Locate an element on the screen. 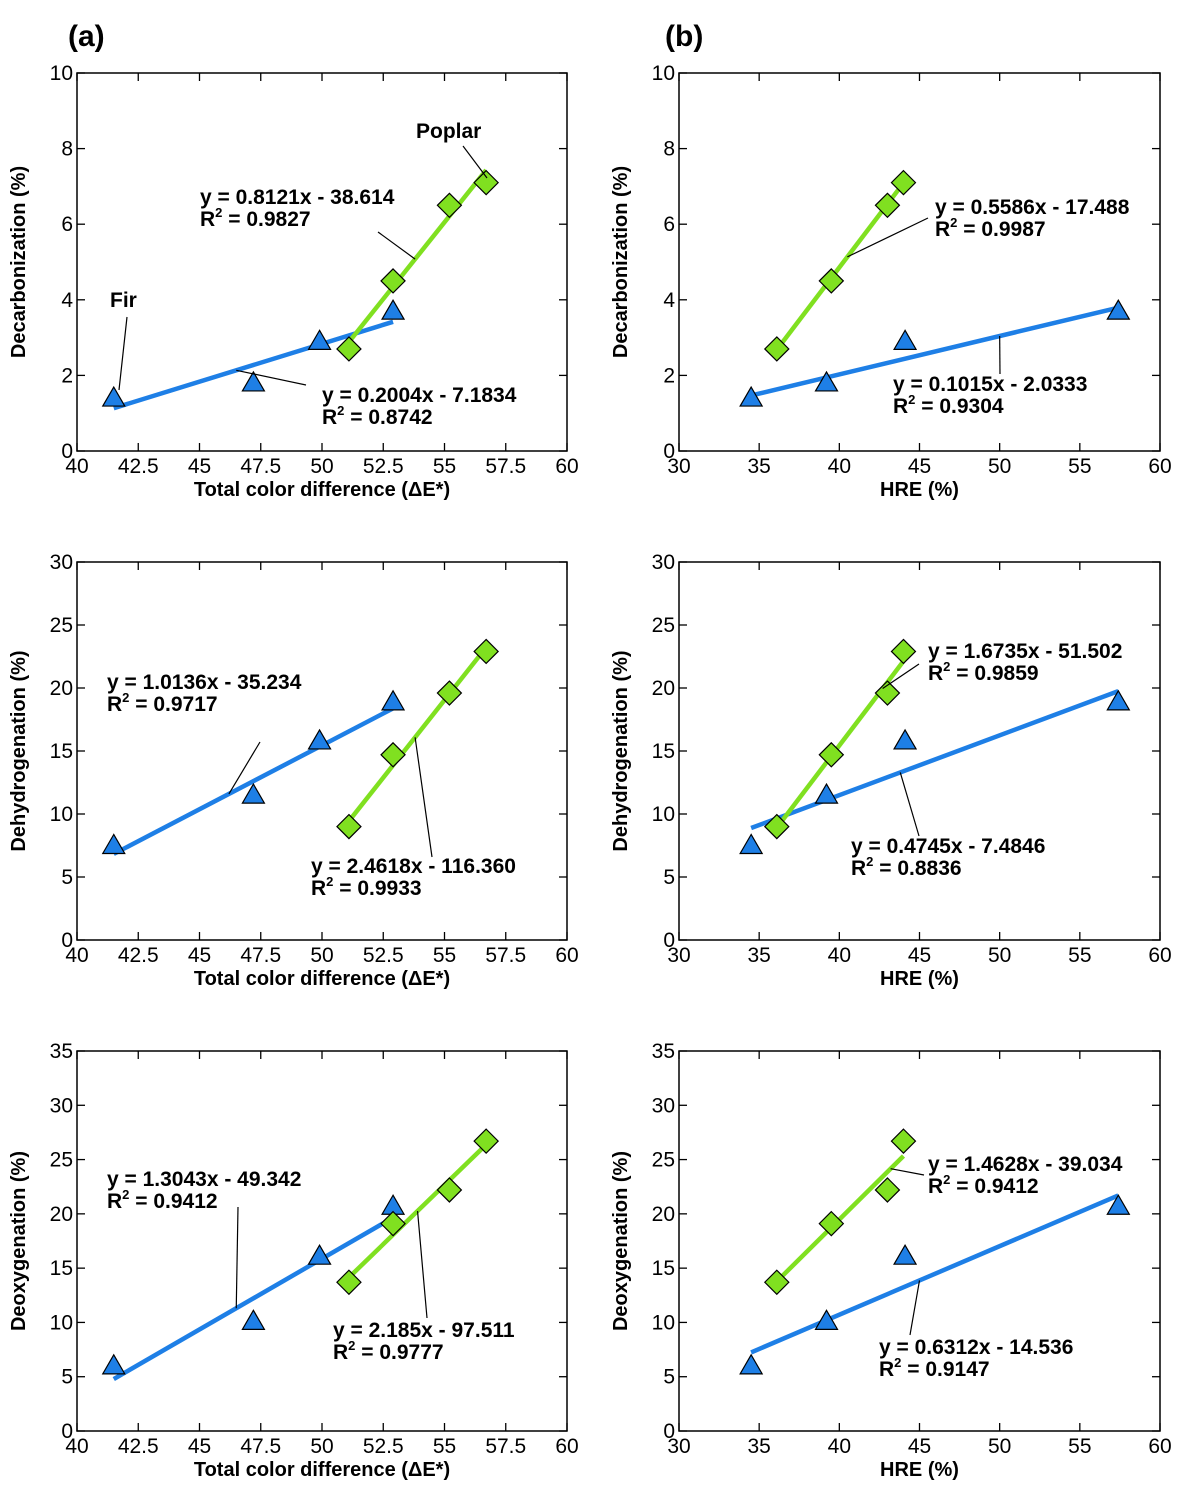 The image size is (1180, 1486). fit-r2-poplar: R2 = 0.9827 is located at coordinates (255, 218).